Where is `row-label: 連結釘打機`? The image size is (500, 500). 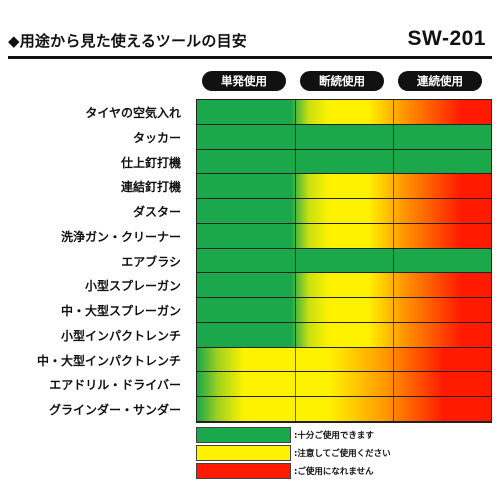 row-label: 連結釘打機 is located at coordinates (150, 187).